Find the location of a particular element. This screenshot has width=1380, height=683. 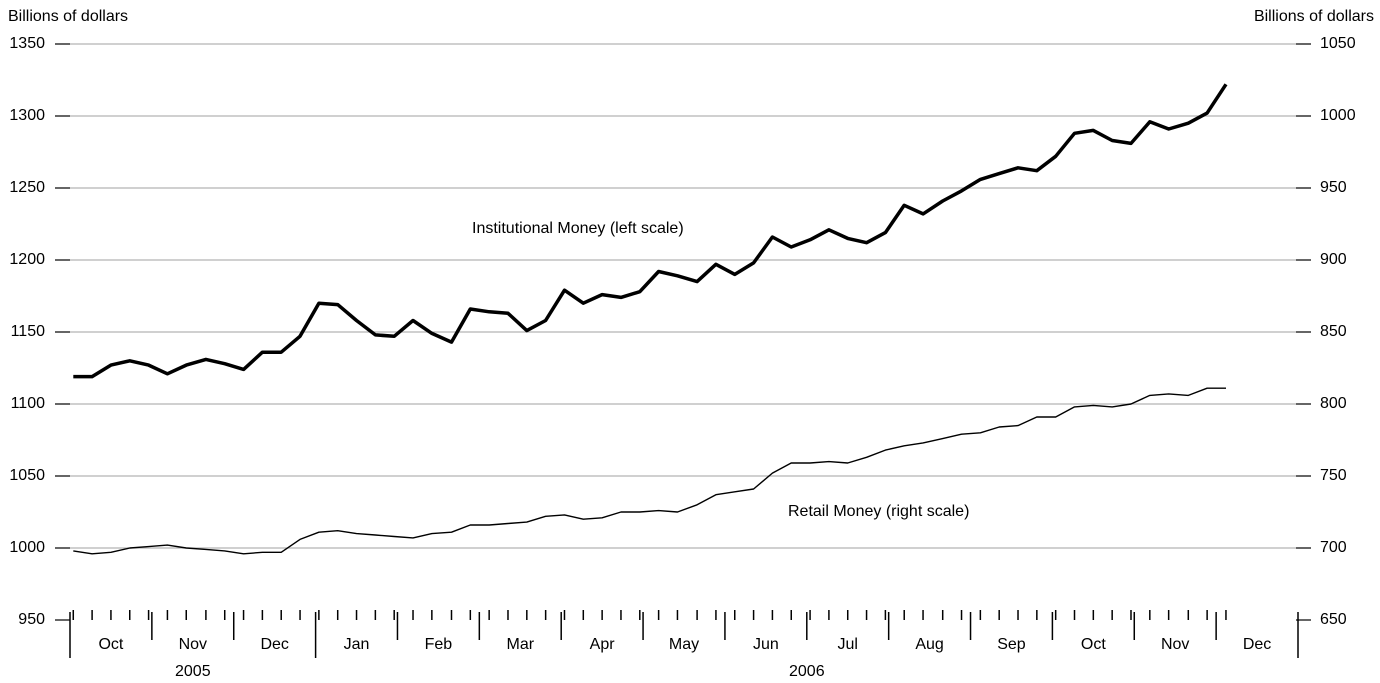

x-tick-label: Sep is located at coordinates (1011, 644).